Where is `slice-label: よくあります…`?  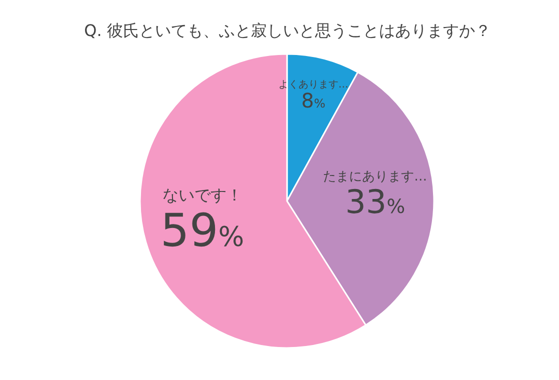 slice-label: よくあります… is located at coordinates (313, 84).